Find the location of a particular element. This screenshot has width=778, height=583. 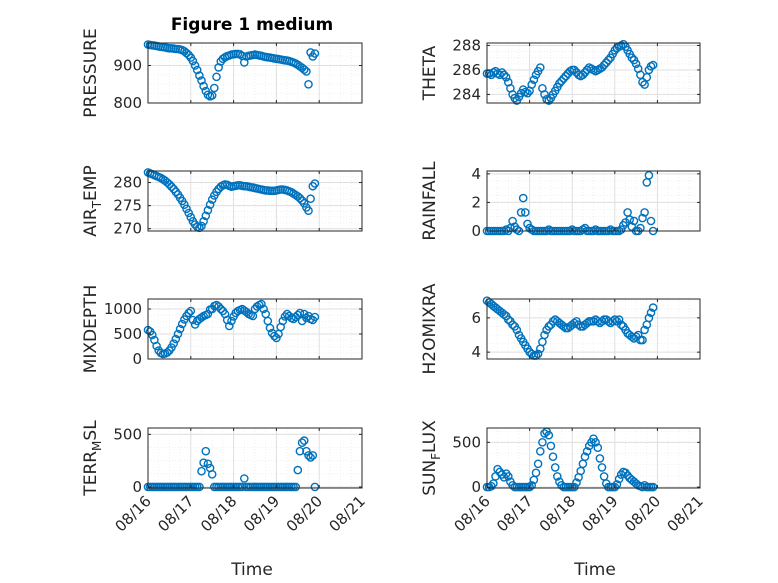

y-axis-label: TERRMSL is located at coordinates (92, 458).